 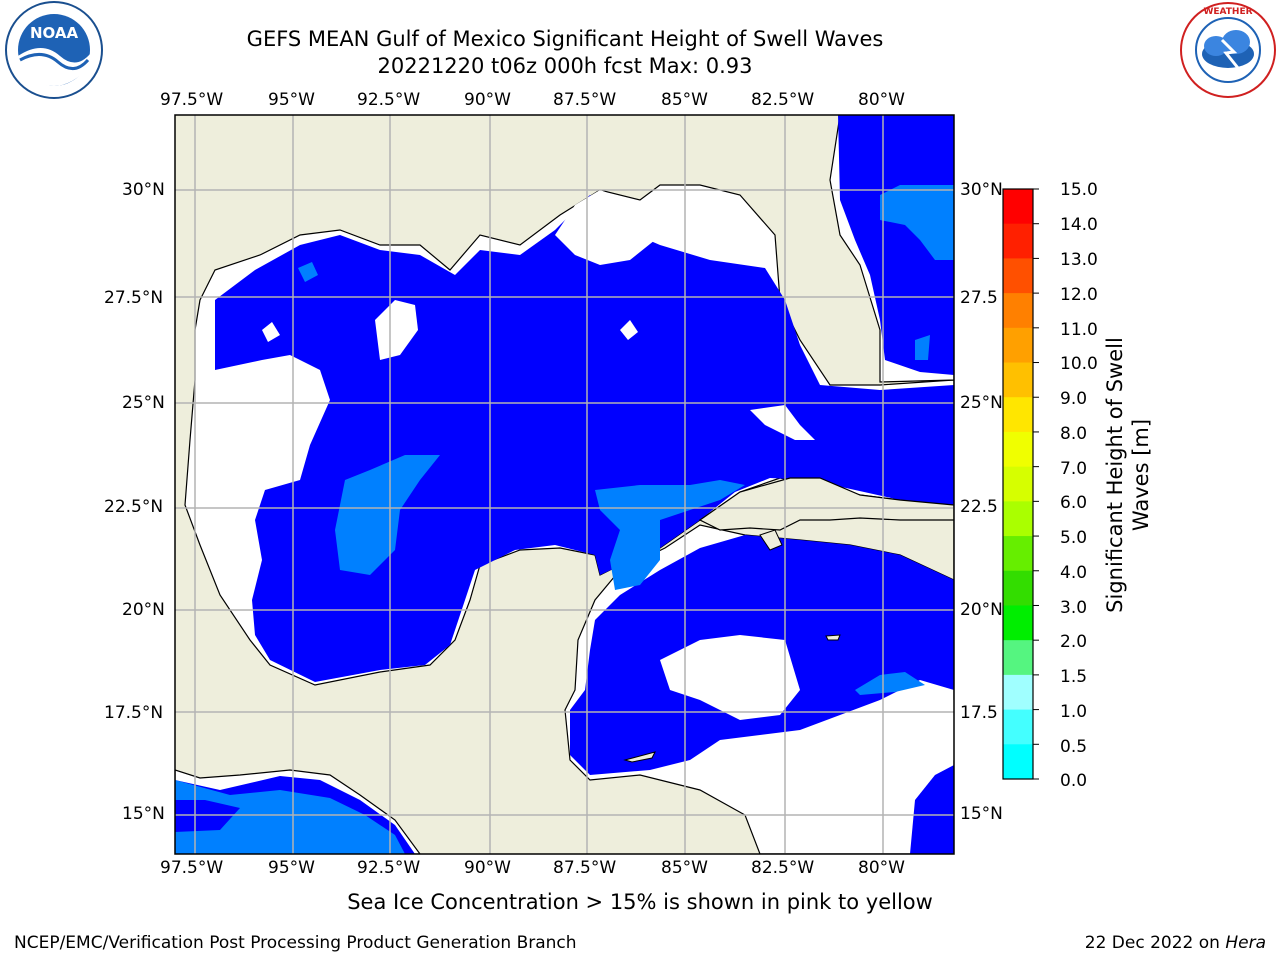 I want to click on lat-label-left: 25°N, so click(x=143, y=403).